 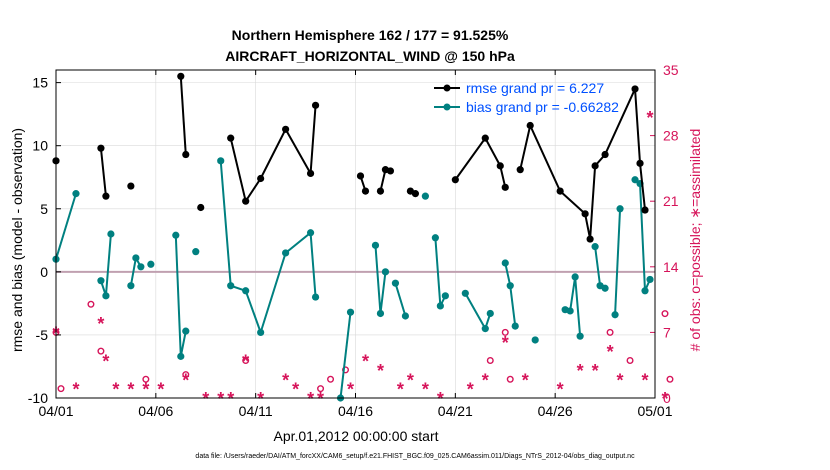 I want to click on legend-bias-marker, so click(x=447, y=107).